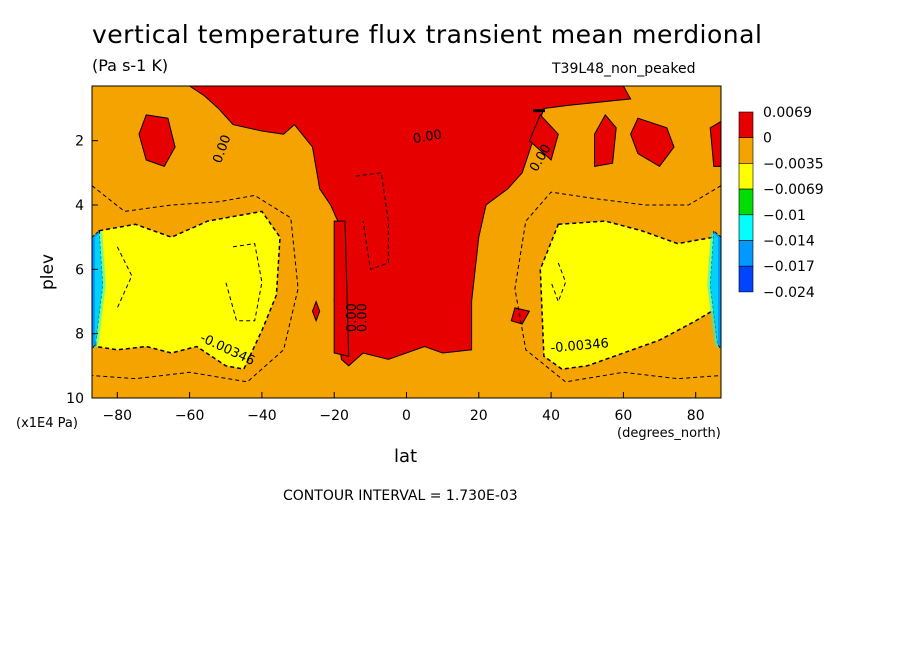  I want to click on legend-label-7: −0.024, so click(789, 293).